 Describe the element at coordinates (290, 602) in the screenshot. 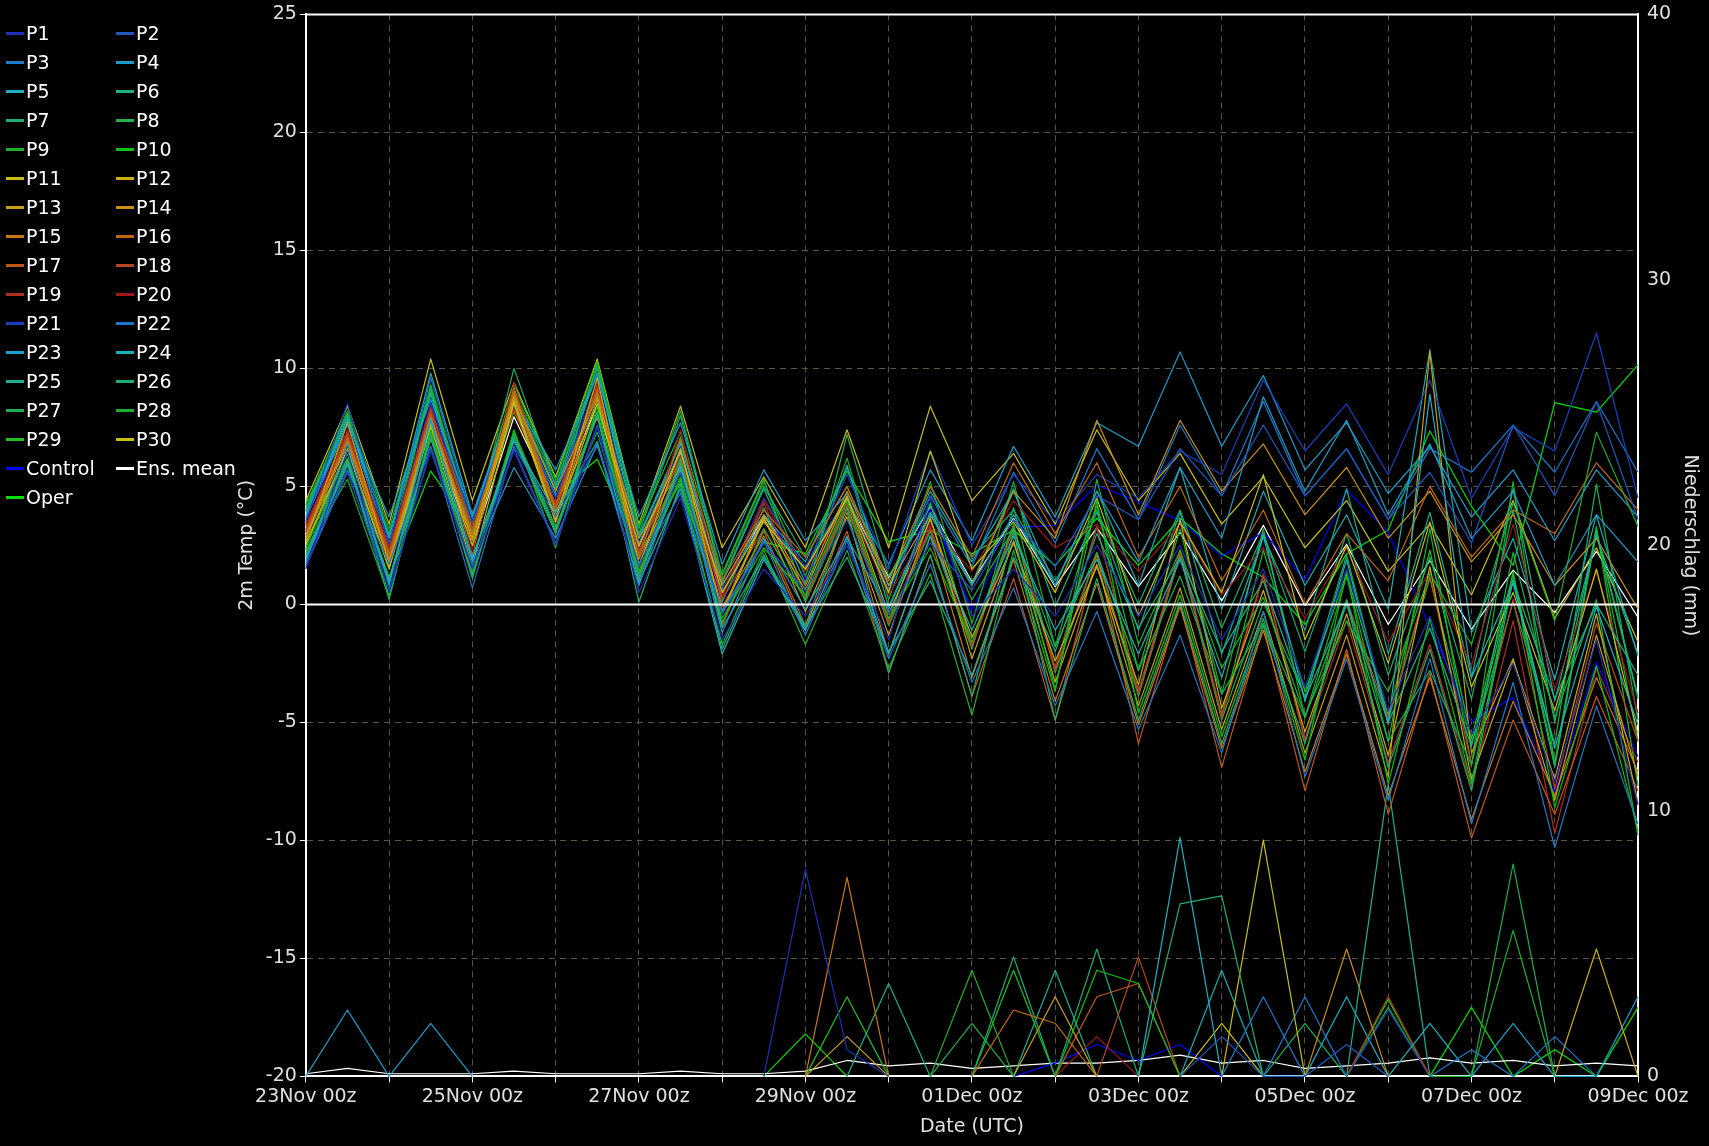

I see `y-tick-label: 0` at that location.